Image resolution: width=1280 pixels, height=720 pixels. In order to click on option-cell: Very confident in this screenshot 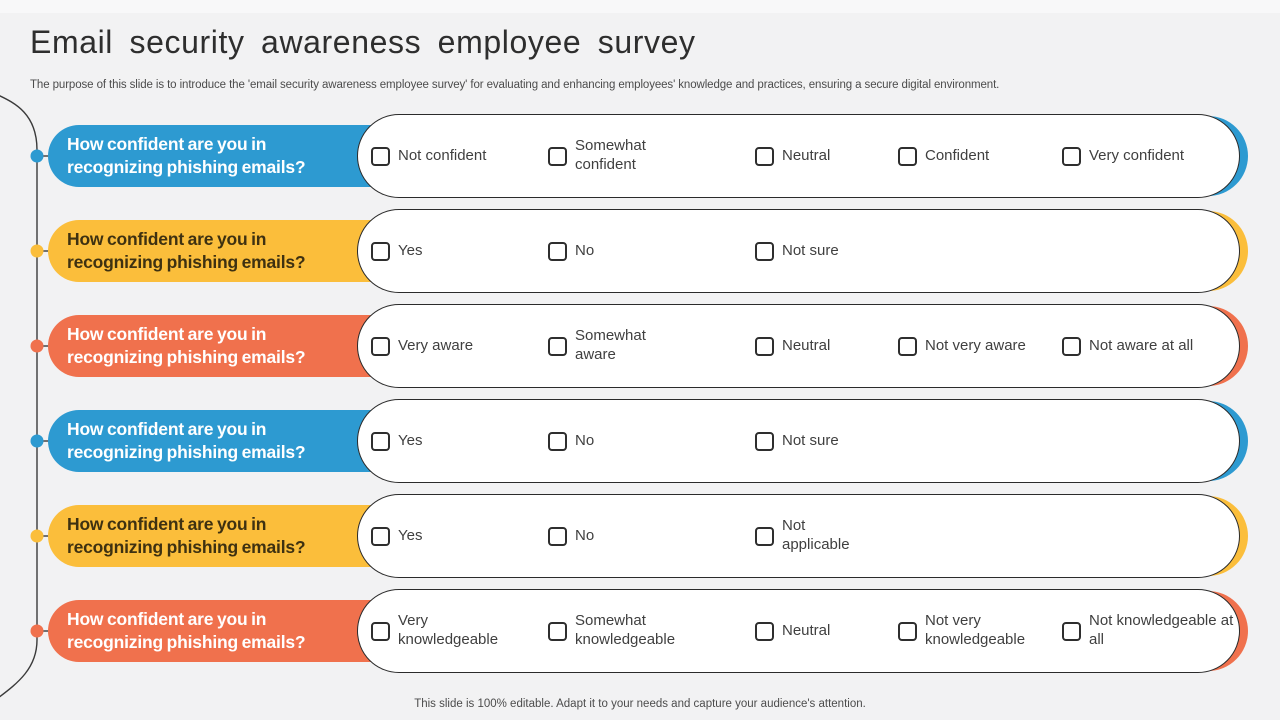, I will do `click(1150, 156)`.